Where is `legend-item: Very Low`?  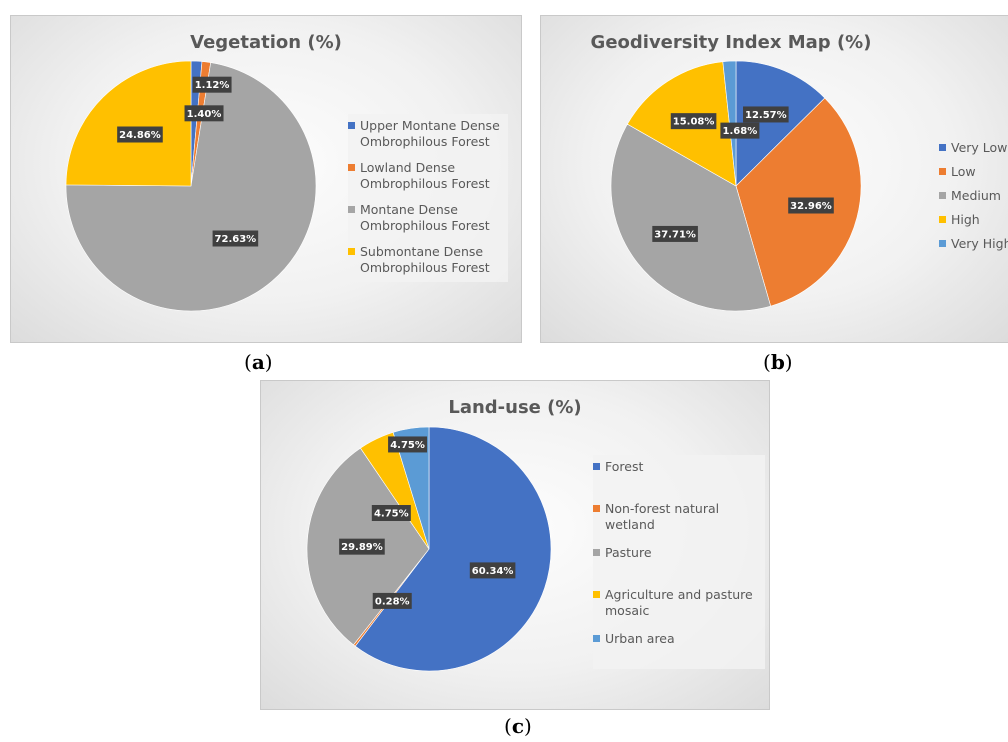
legend-item: Very Low is located at coordinates (973, 148).